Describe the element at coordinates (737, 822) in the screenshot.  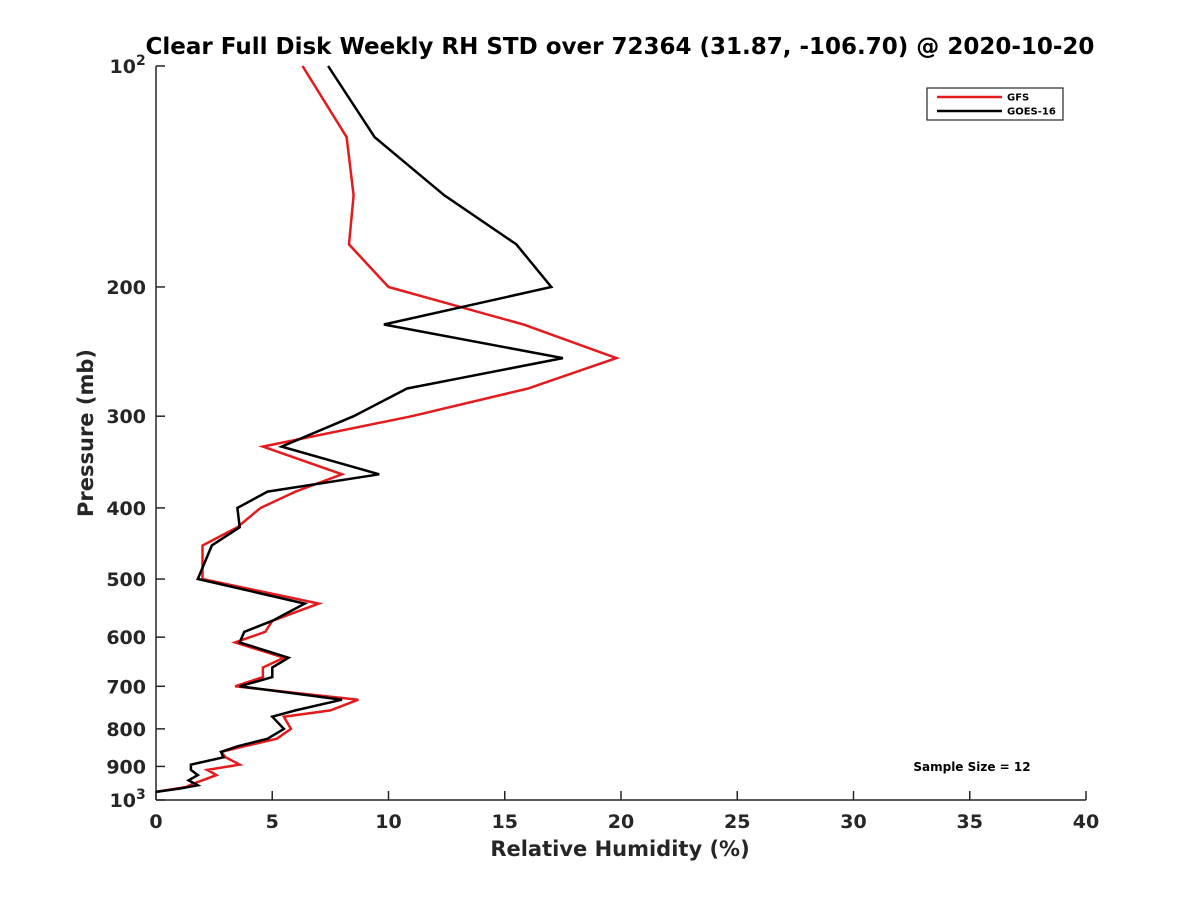
I see `x-tick-label: 25` at that location.